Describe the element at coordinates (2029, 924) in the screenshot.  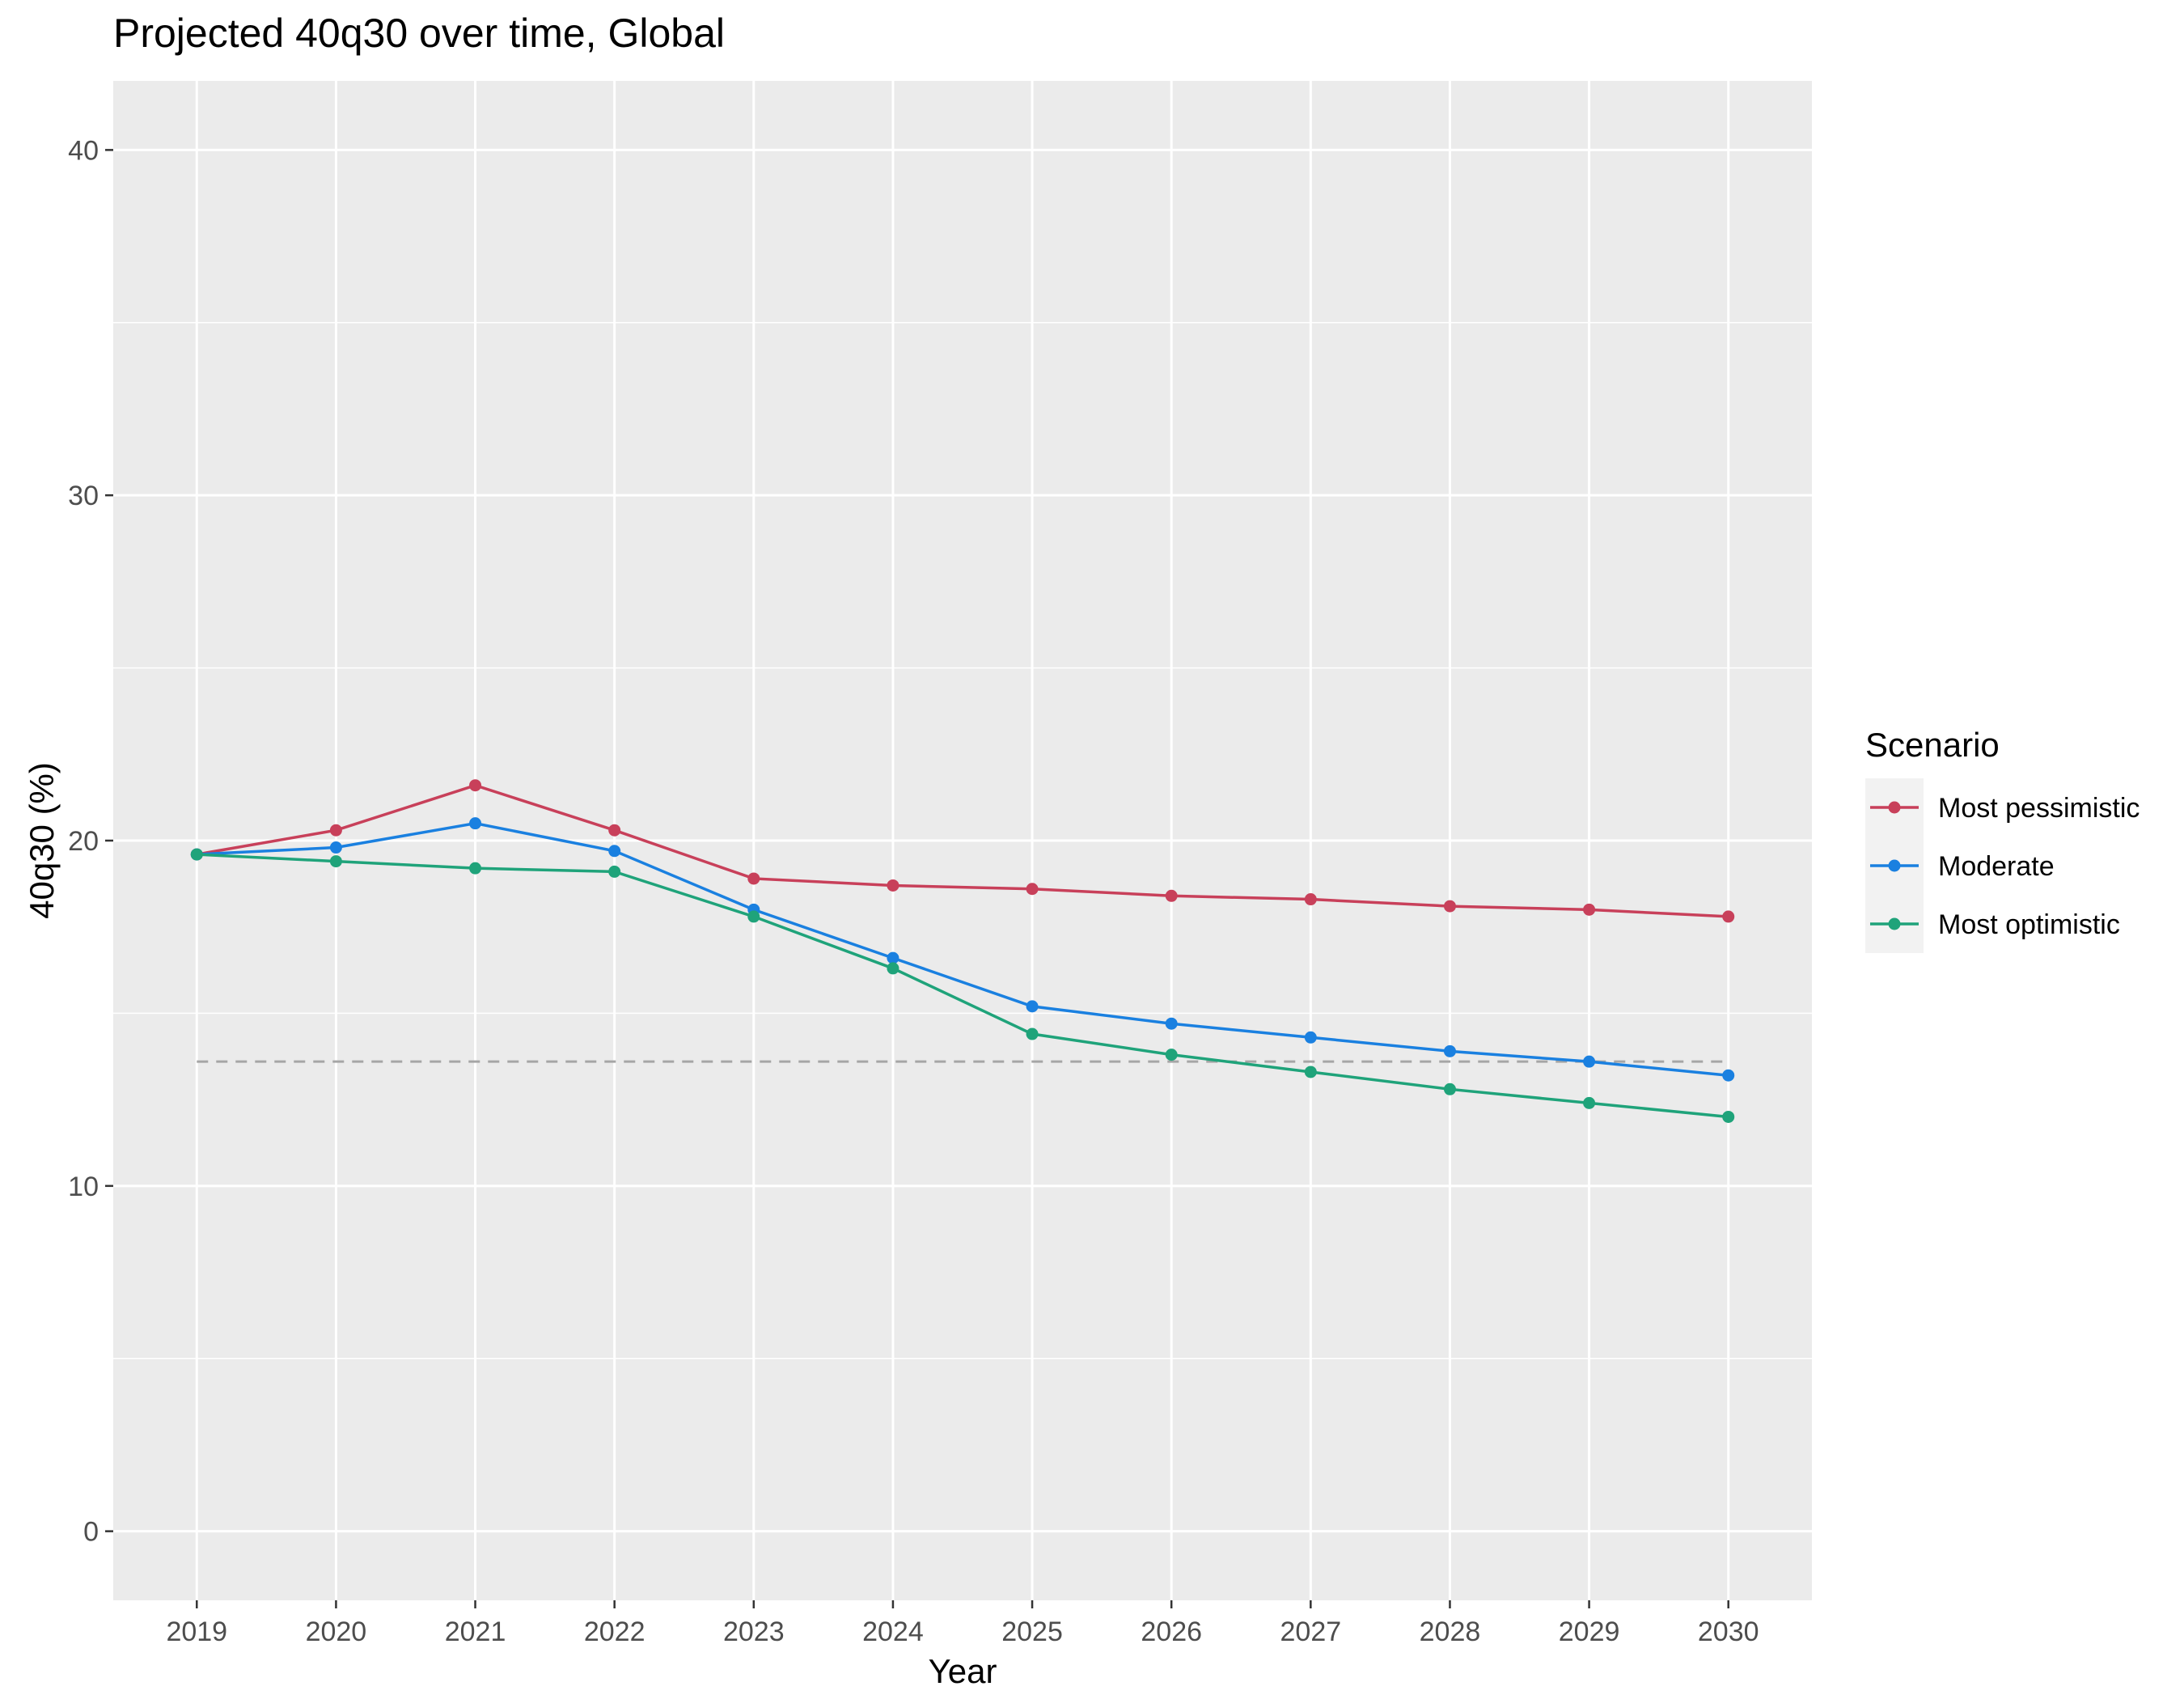
I see `legend-label: Most optimistic` at that location.